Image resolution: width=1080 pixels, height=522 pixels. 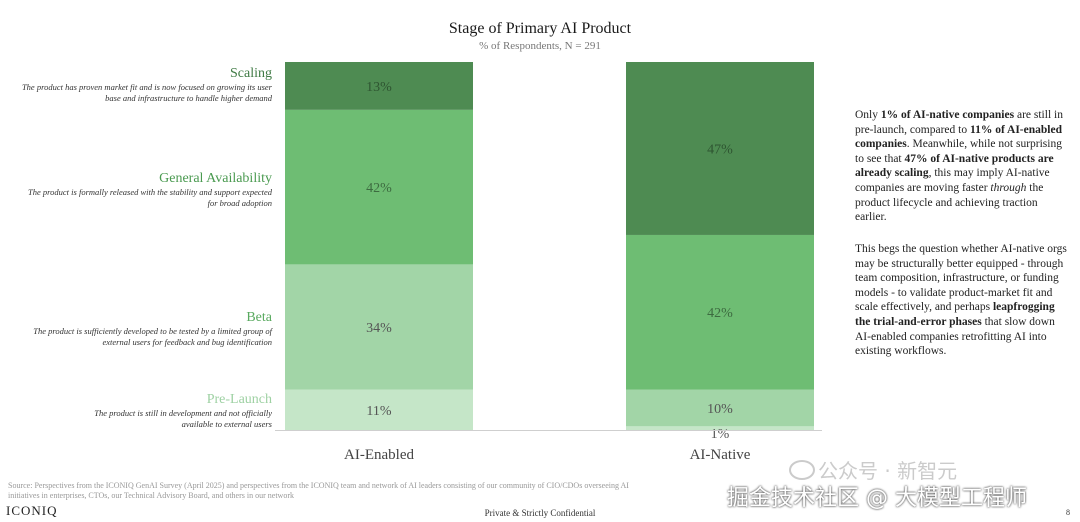 What do you see at coordinates (215, 178) in the screenshot?
I see `stage-name: General Availability` at bounding box center [215, 178].